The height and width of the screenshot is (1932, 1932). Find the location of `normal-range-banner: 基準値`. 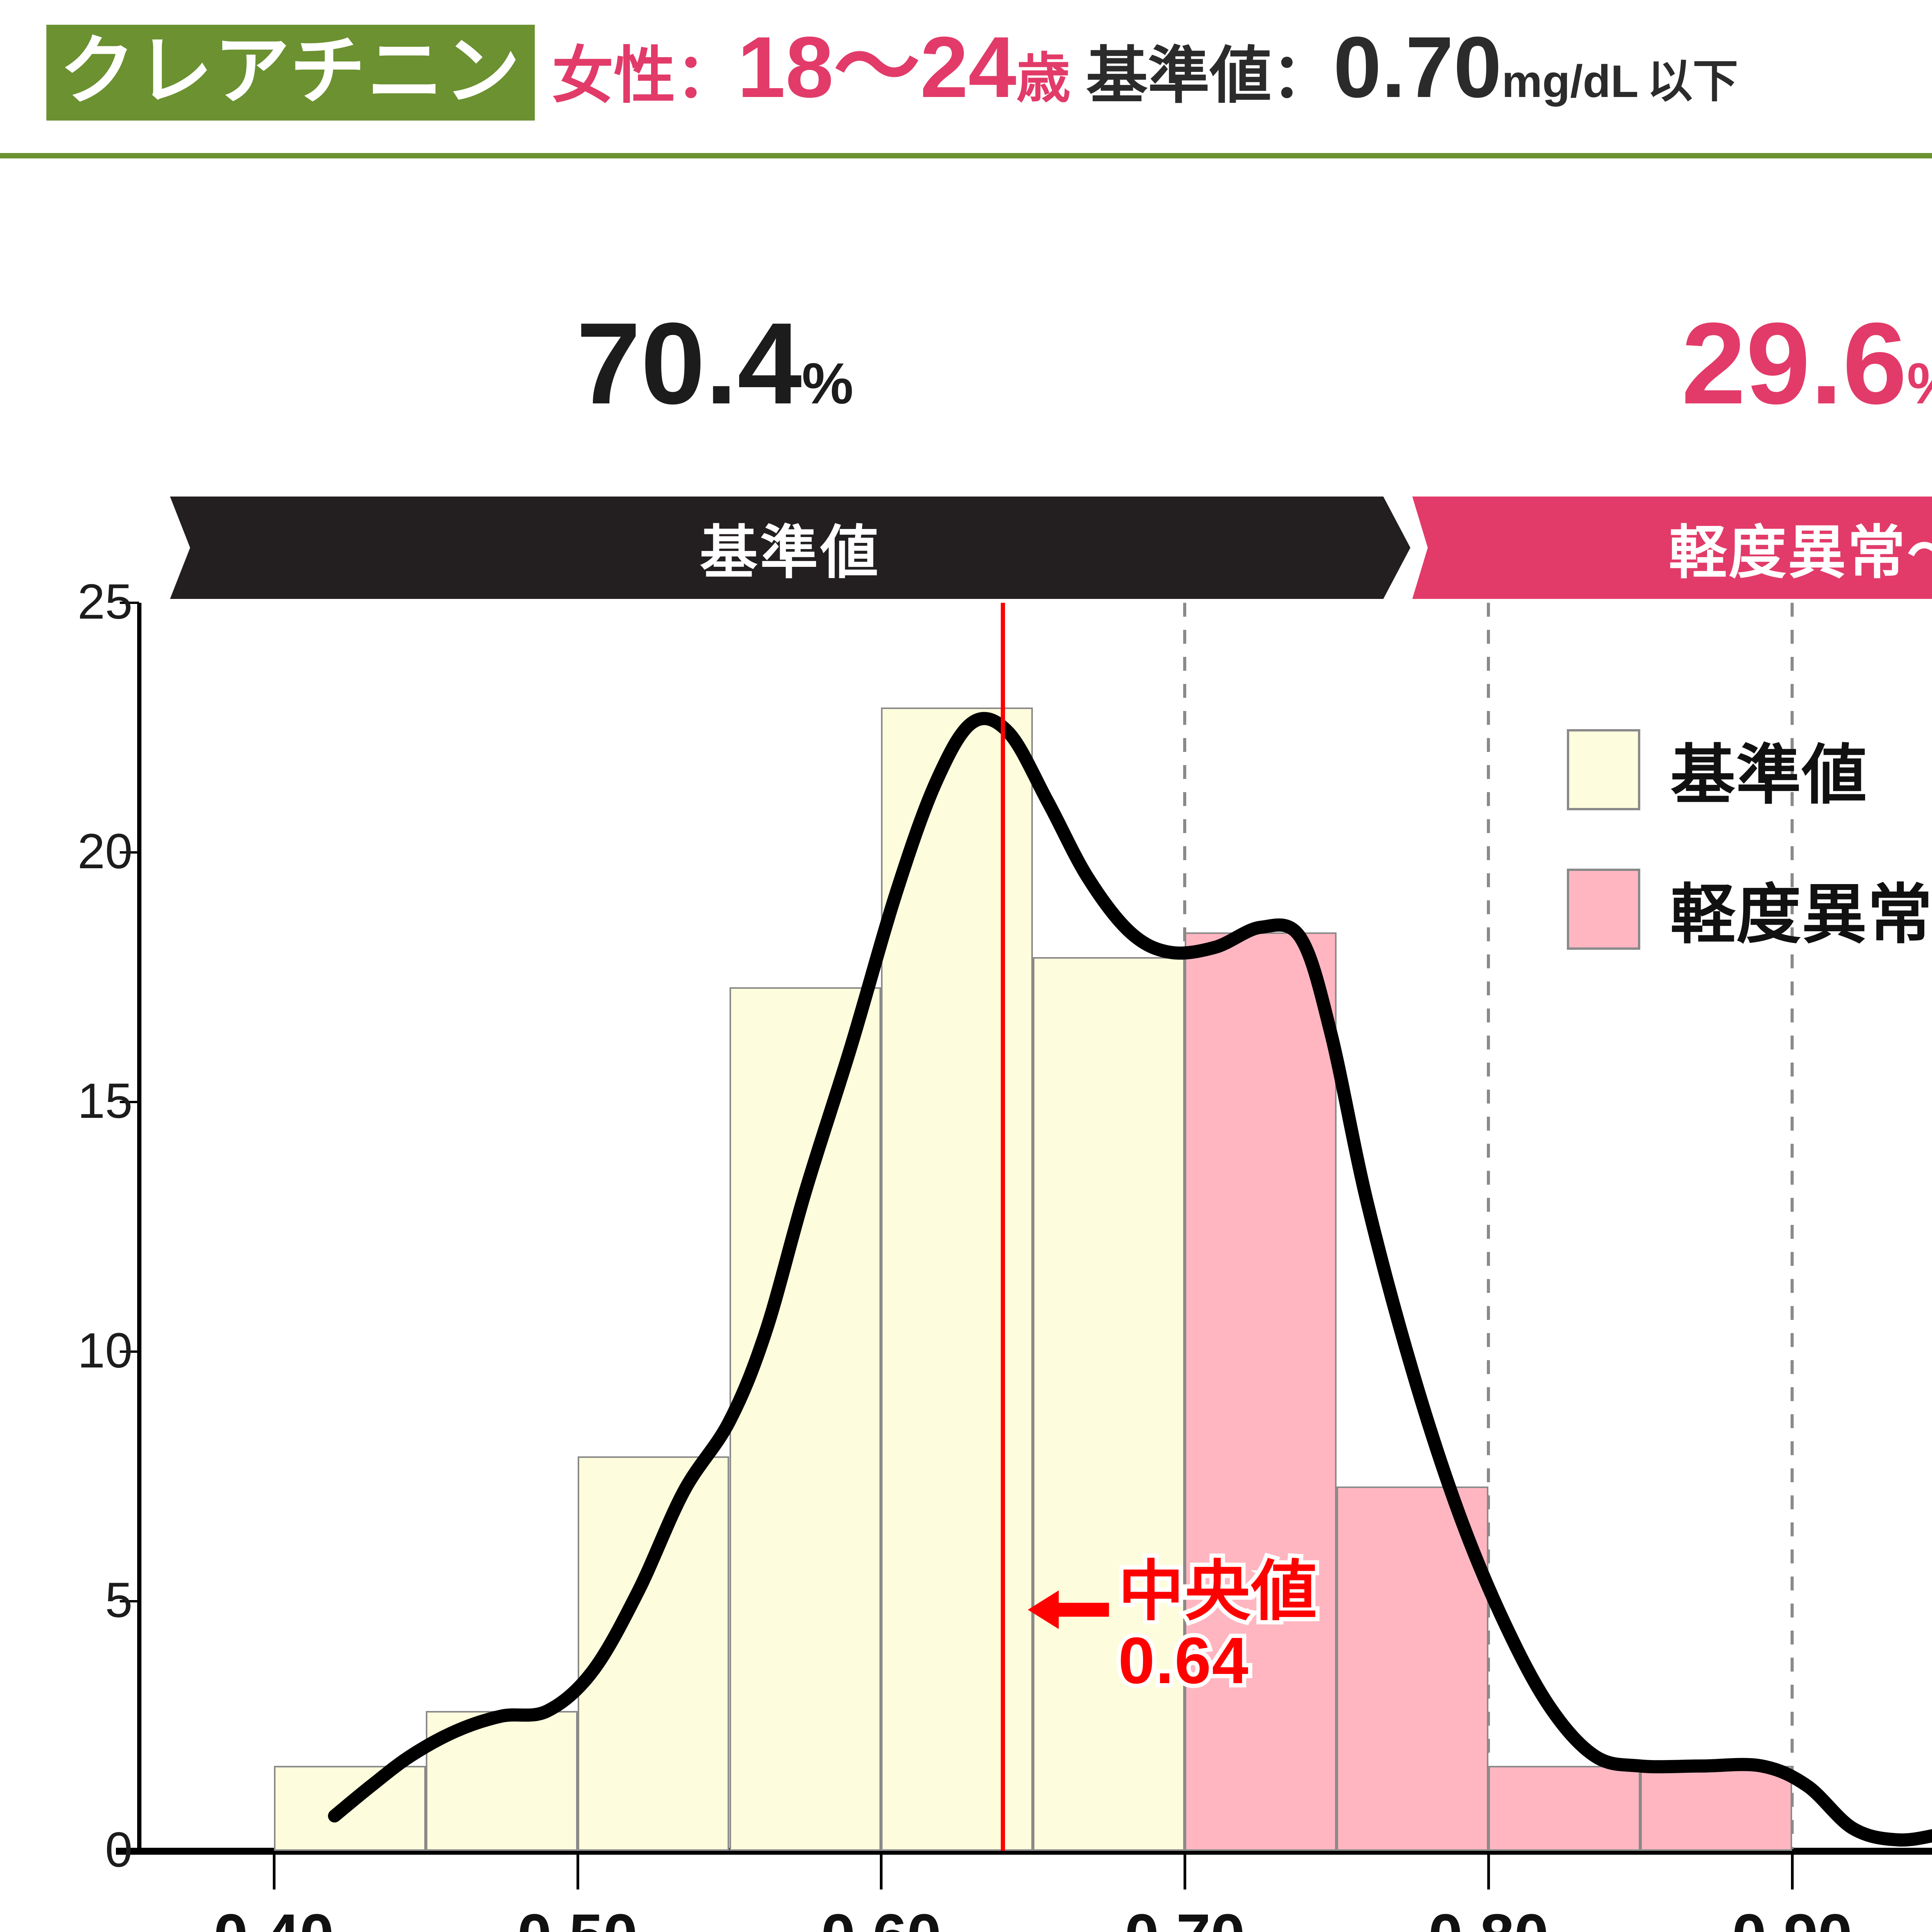

normal-range-banner: 基準値 is located at coordinates (790, 548).